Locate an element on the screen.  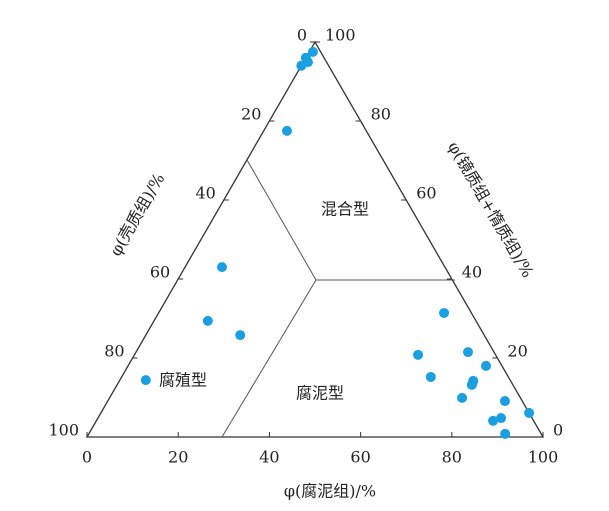
left-tick-label: 80 is located at coordinates (114, 351).